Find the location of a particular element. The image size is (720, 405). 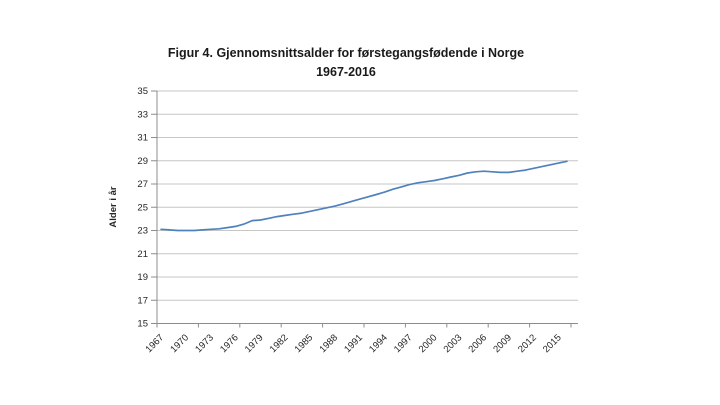

y-tick-label: 21 is located at coordinates (142, 254).